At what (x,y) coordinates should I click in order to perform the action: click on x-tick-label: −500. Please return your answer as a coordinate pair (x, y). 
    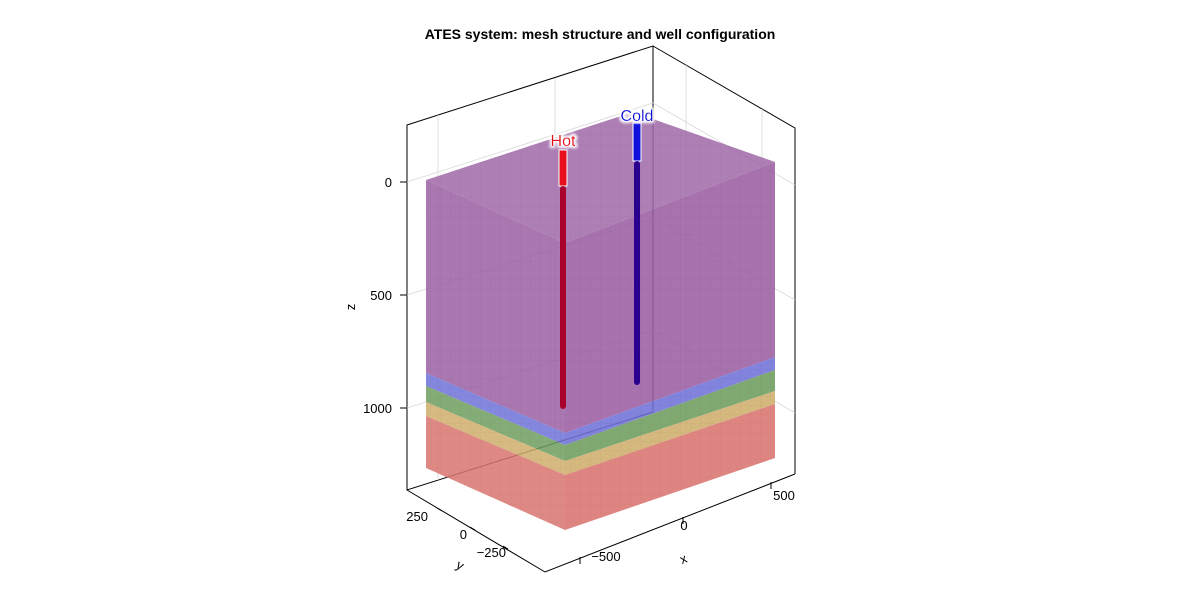
    Looking at the image, I should click on (605, 556).